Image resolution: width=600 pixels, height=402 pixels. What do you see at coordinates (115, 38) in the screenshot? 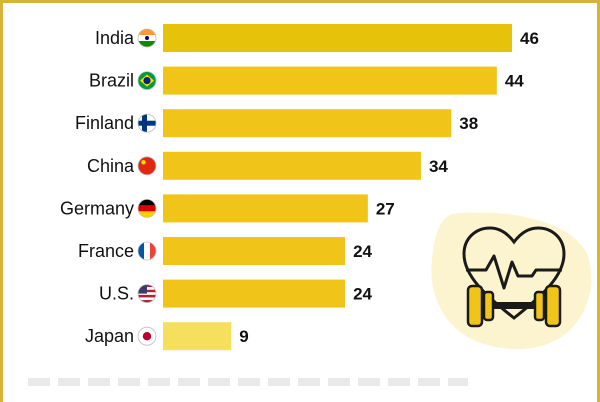
I see `category-label: India` at bounding box center [115, 38].